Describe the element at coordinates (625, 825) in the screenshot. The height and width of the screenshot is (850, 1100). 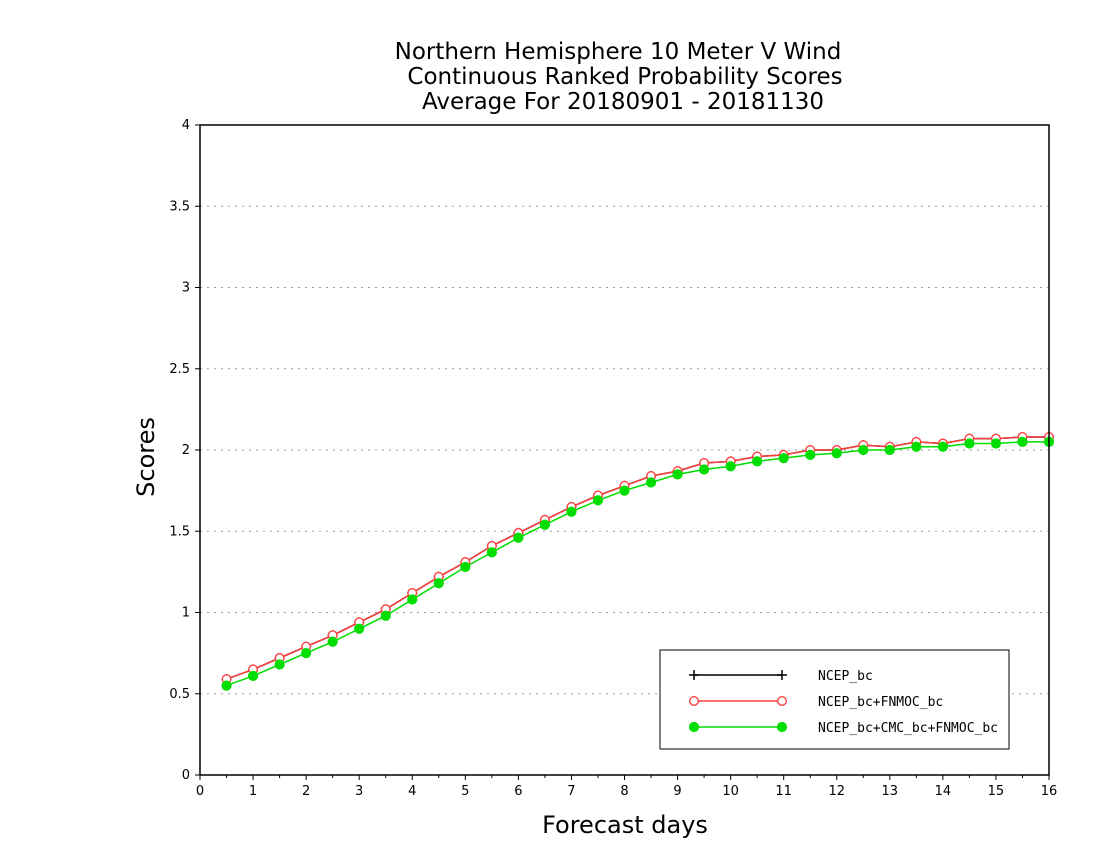
I see `x-axis-title: Forecast days` at that location.